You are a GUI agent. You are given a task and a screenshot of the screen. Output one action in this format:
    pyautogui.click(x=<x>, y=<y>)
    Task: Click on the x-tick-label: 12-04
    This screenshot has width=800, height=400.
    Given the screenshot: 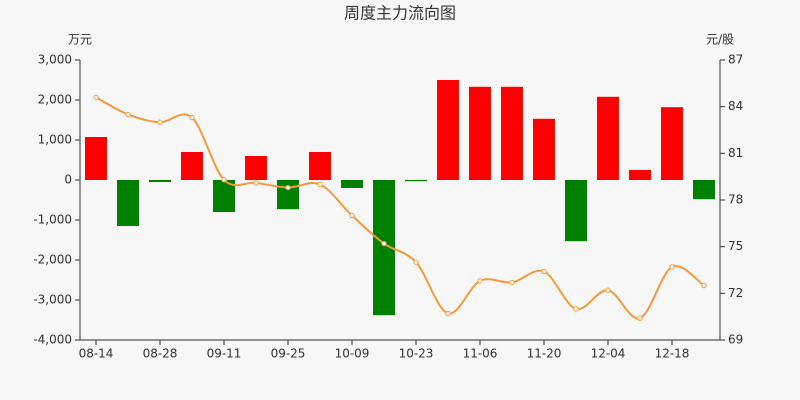 What is the action you would take?
    pyautogui.click(x=608, y=354)
    